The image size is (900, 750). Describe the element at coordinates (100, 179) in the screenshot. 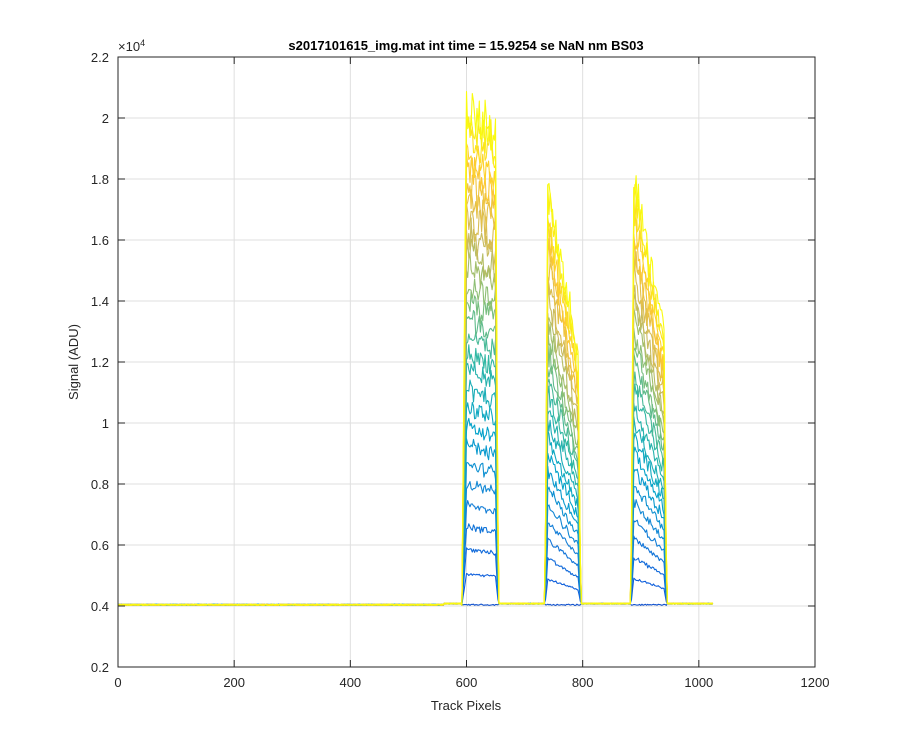

I see `y-tick-label: 1.8` at that location.